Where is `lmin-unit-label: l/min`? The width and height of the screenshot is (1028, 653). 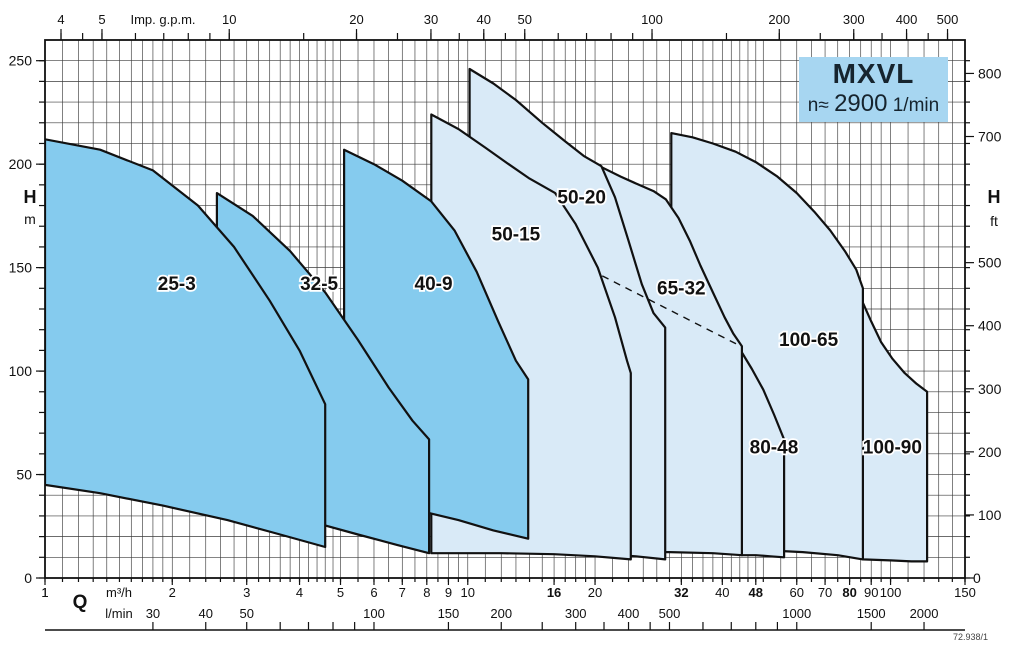
lmin-unit-label: l/min is located at coordinates (118, 613).